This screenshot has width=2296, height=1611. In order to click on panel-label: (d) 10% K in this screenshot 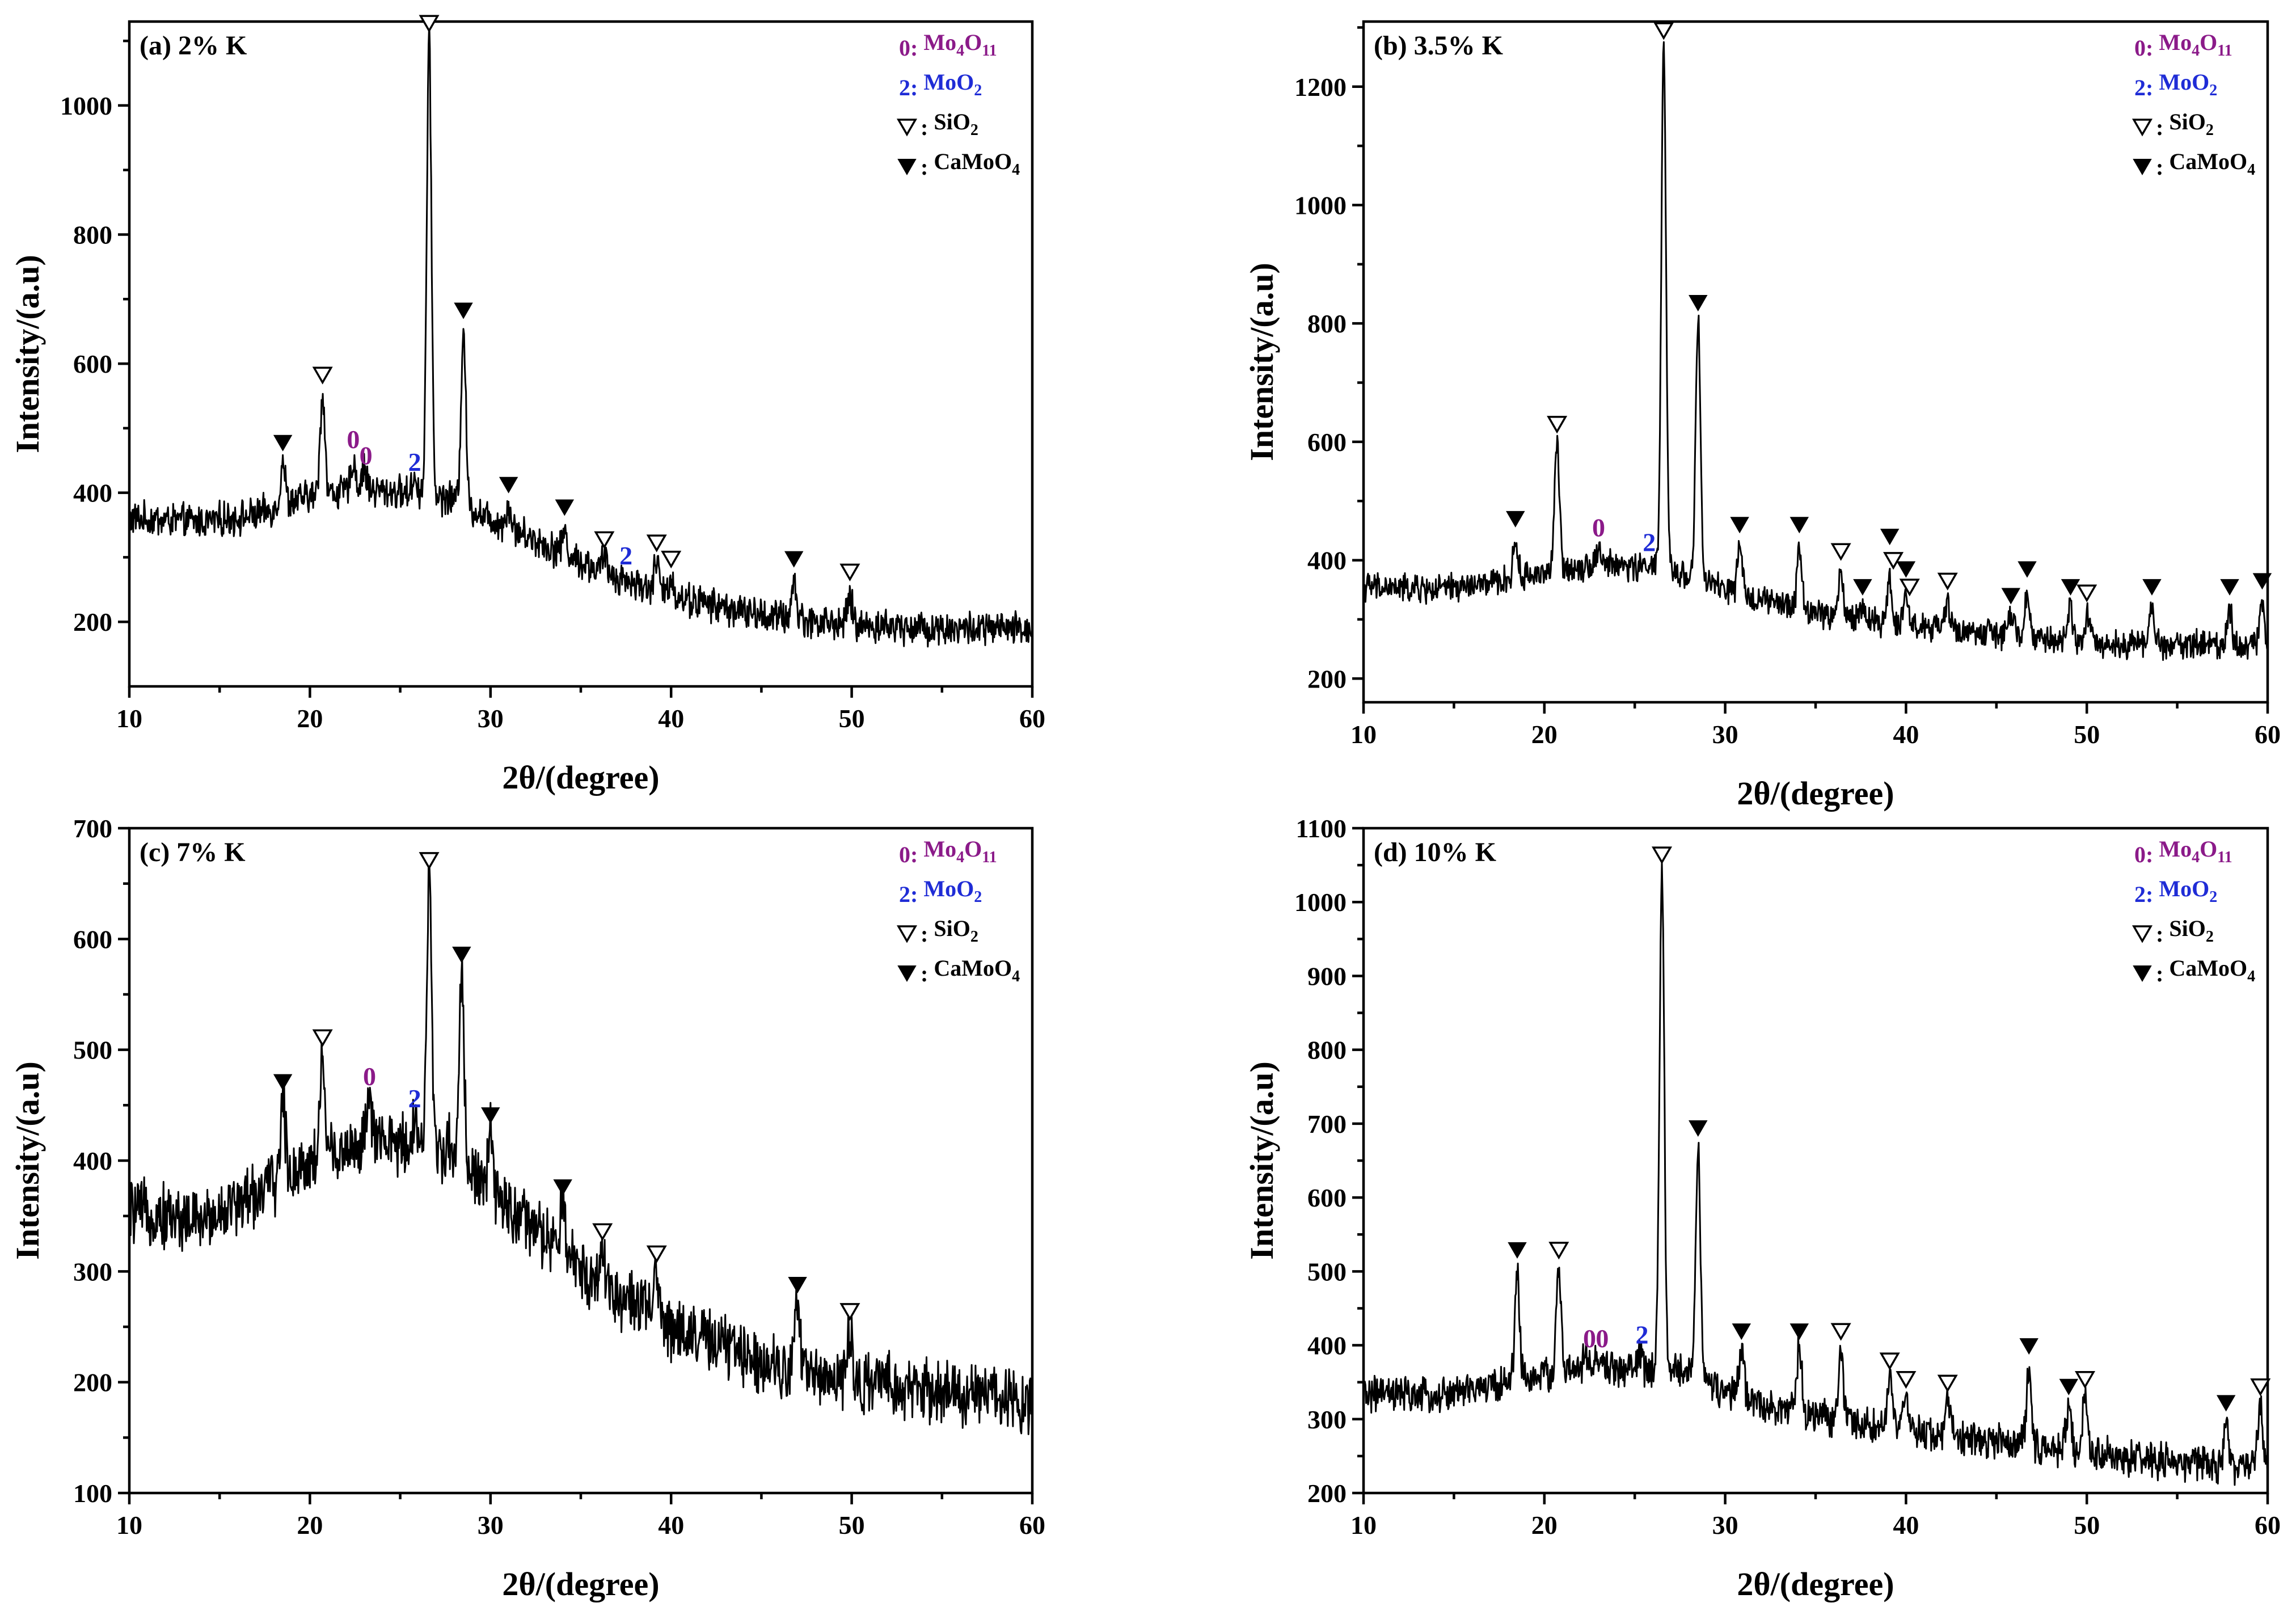, I will do `click(1435, 852)`.